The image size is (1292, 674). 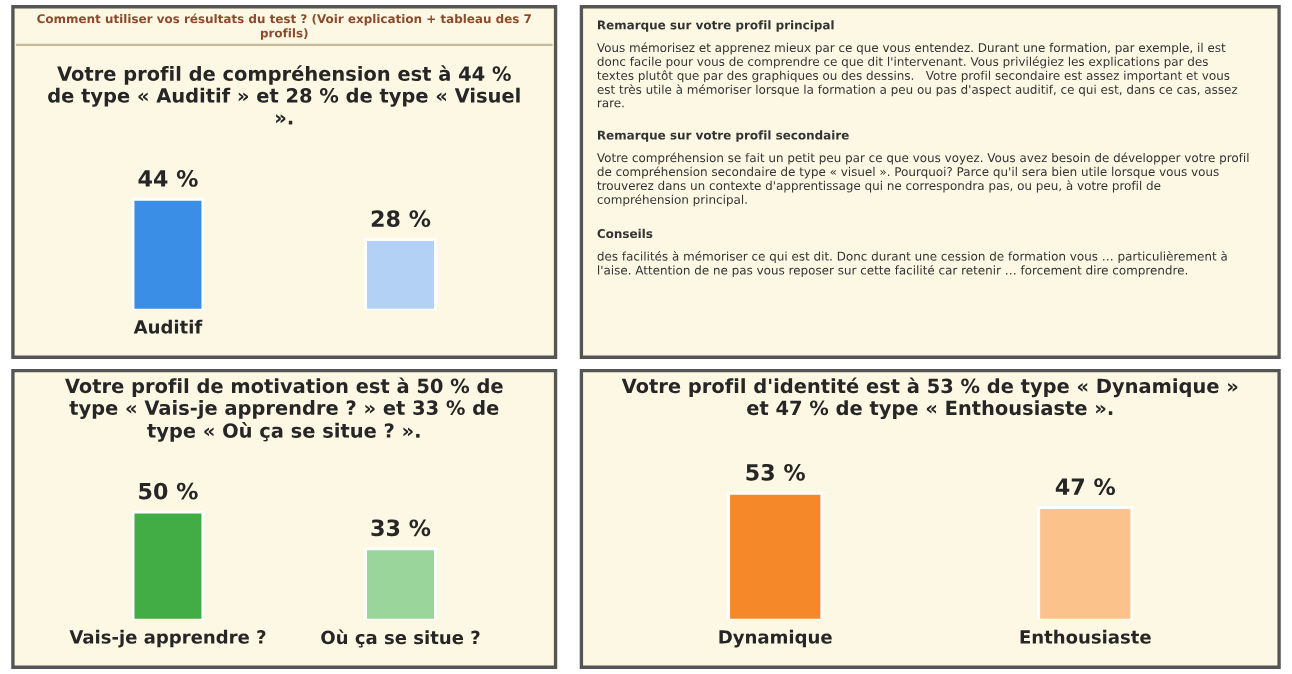 I want to click on x-tick-label: Enthousiaste, so click(x=1085, y=636).